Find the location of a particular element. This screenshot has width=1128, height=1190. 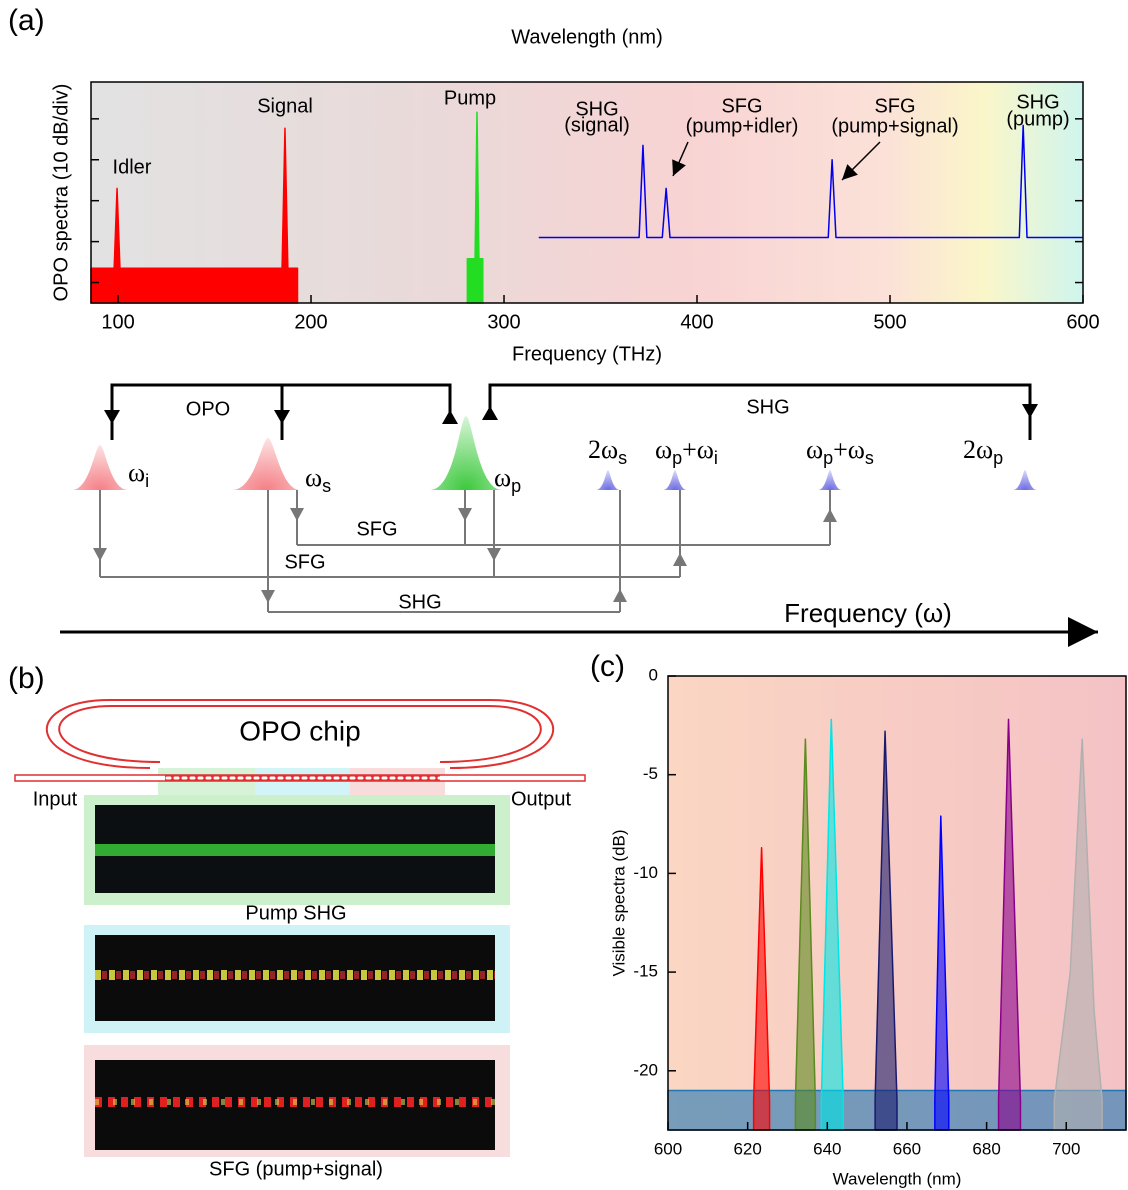

peak-label: Pump is located at coordinates (470, 98).